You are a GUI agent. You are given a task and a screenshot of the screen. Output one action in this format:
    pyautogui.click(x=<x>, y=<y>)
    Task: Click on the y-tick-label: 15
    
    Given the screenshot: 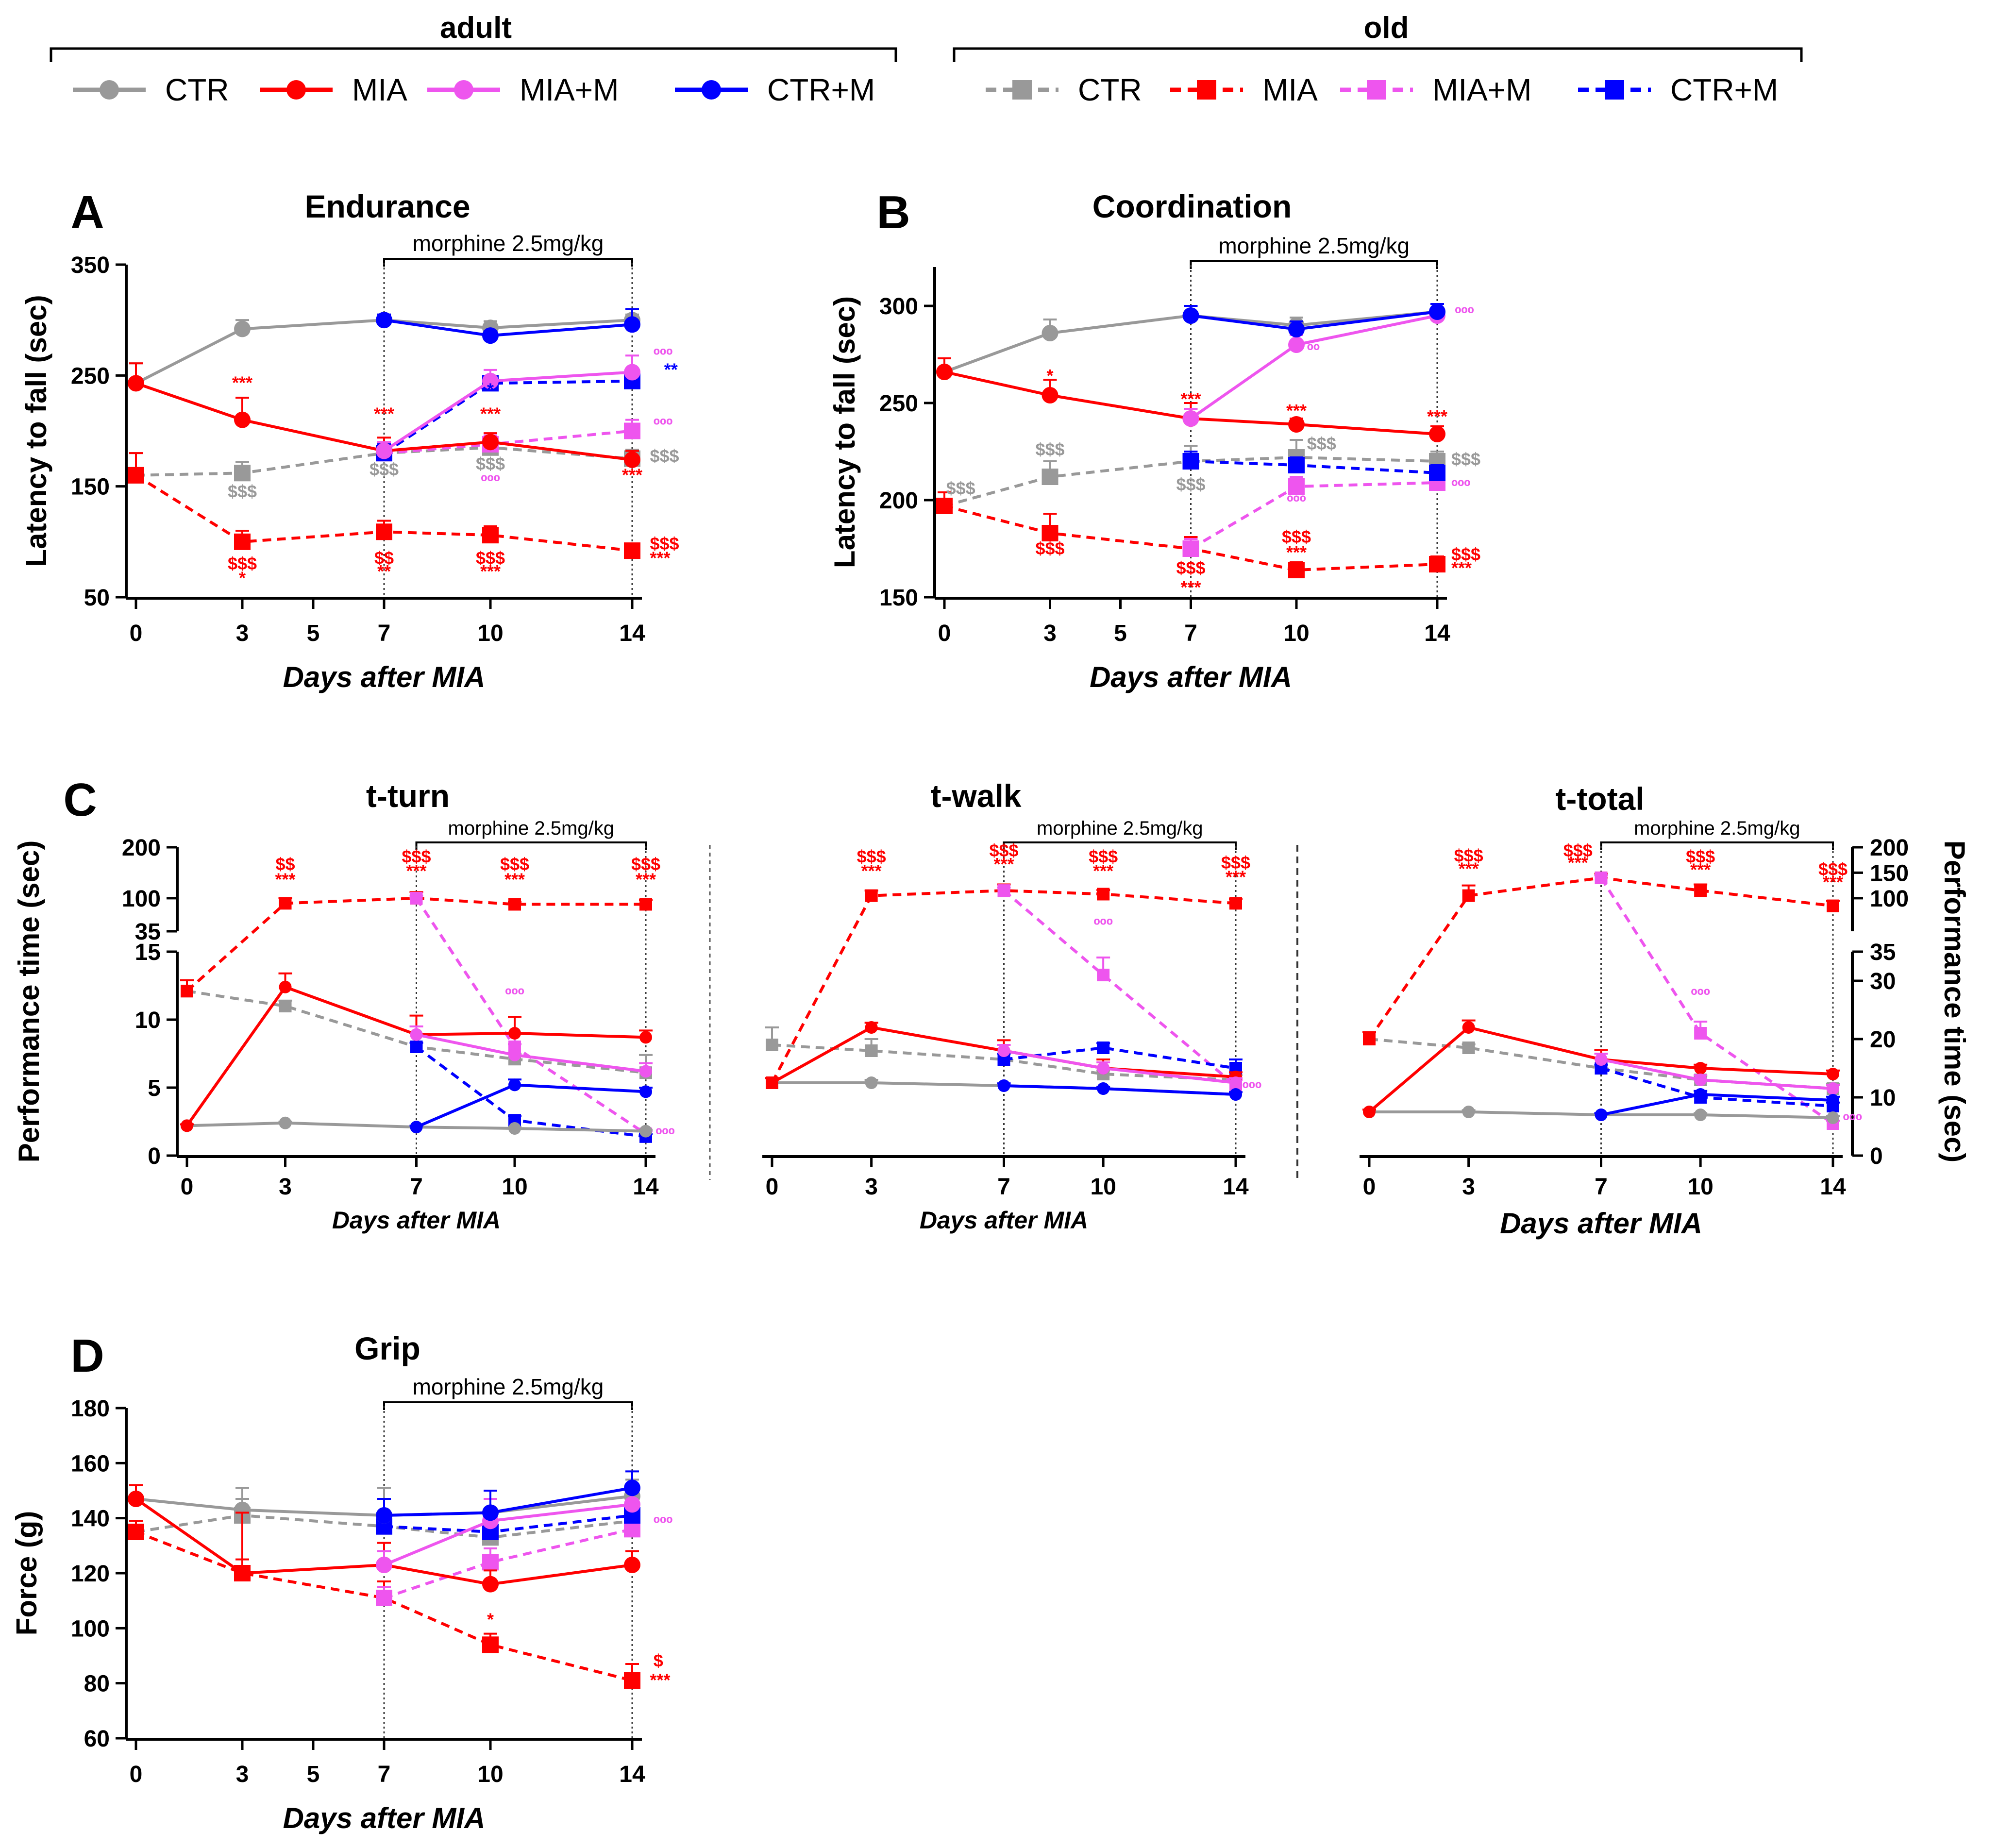 What is the action you would take?
    pyautogui.click(x=148, y=952)
    